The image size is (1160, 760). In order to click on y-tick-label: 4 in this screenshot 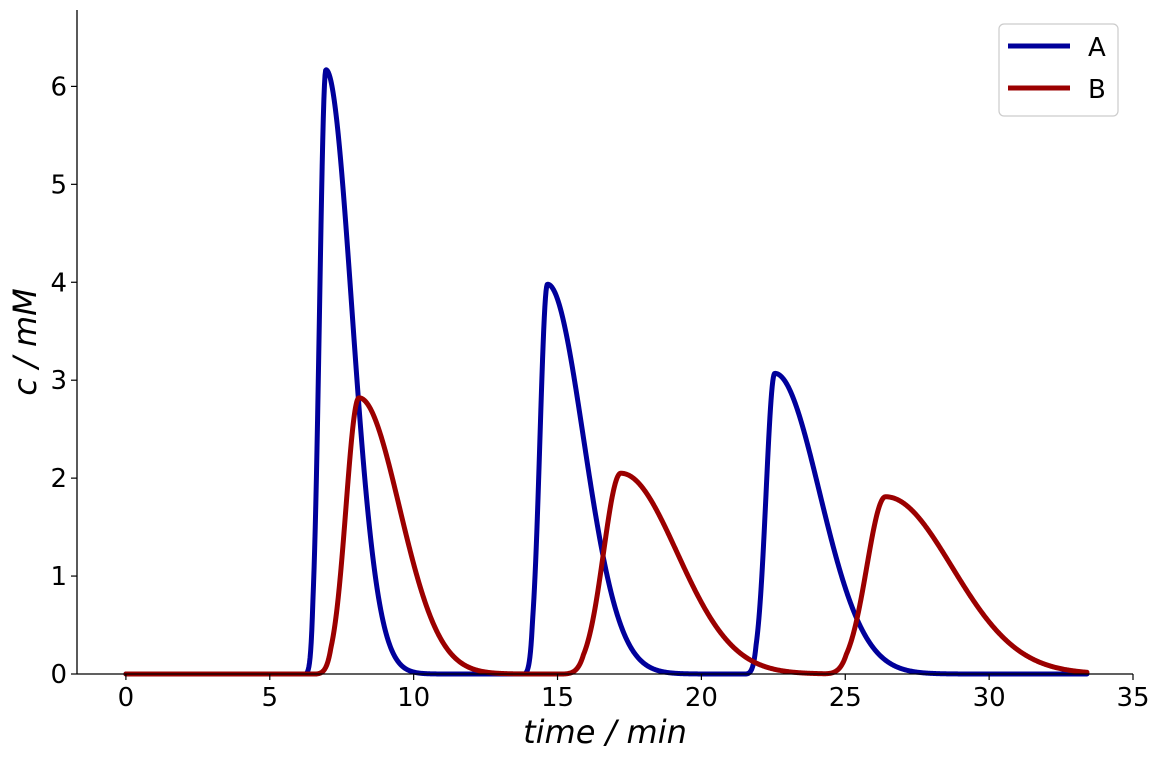, I will do `click(58, 283)`.